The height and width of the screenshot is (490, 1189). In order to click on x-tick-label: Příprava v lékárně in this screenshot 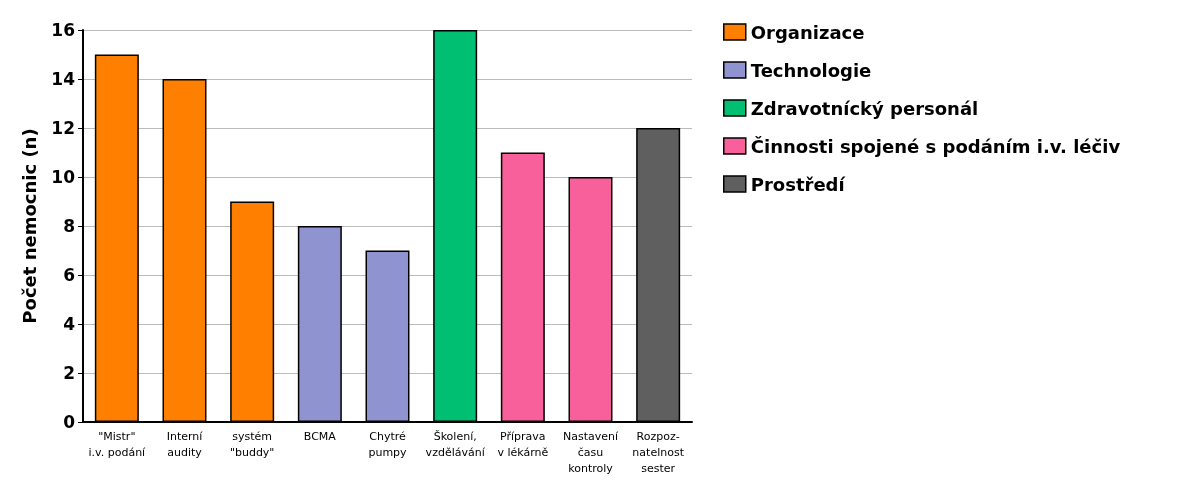, I will do `click(523, 444)`.